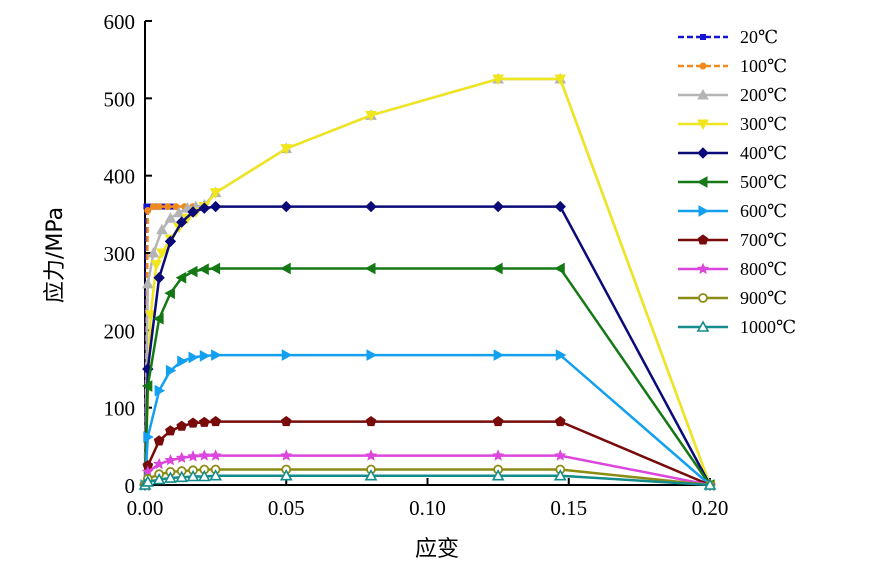 Image resolution: width=876 pixels, height=577 pixels. Describe the element at coordinates (732, 211) in the screenshot. I see `legend-item: 600℃` at that location.